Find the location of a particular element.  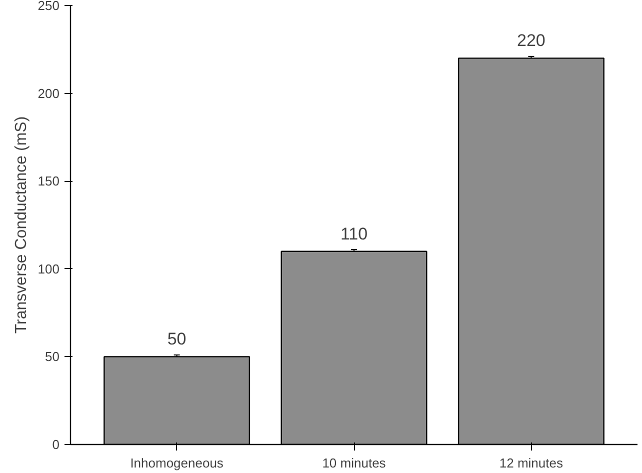

y-tick-label: 200 is located at coordinates (49, 93).